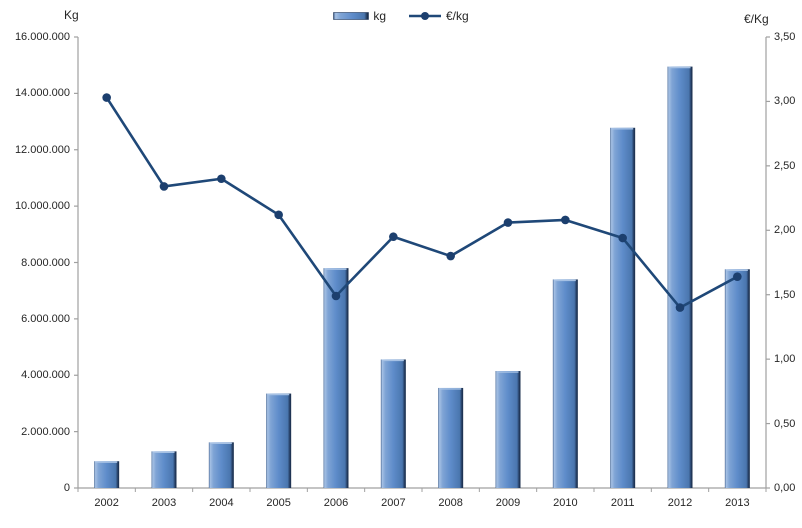 The image size is (802, 528). Describe the element at coordinates (680, 503) in the screenshot. I see `x-axis-label-2012: 2012` at that location.